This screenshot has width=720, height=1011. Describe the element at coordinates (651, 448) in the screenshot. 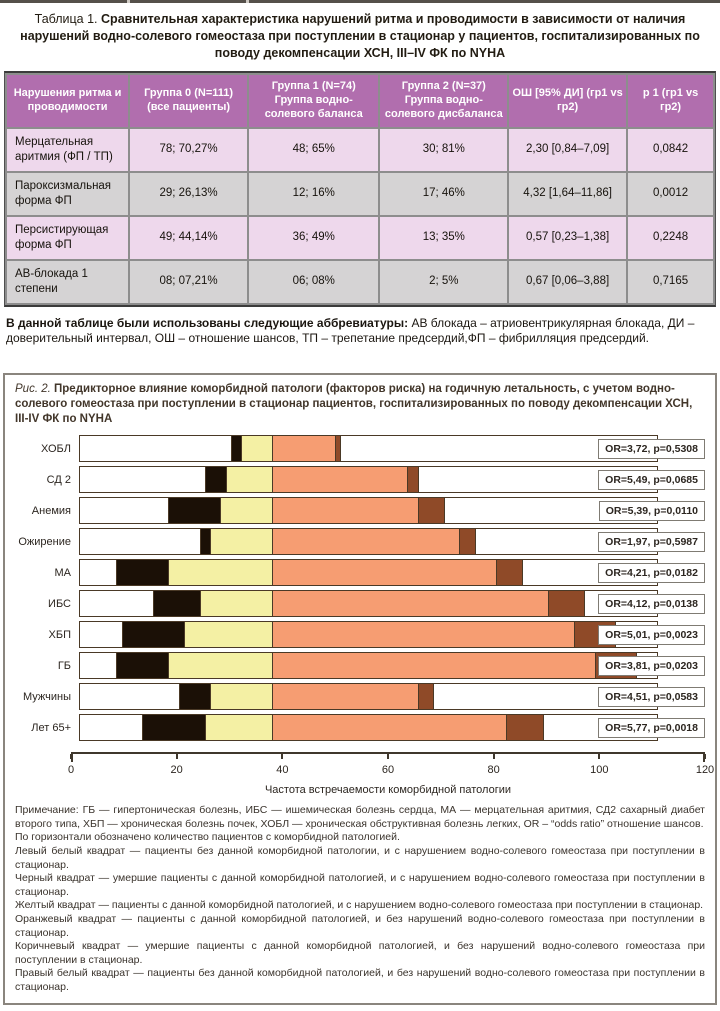

I see `or-annotation: OR=3,72, p=0,5308` at that location.